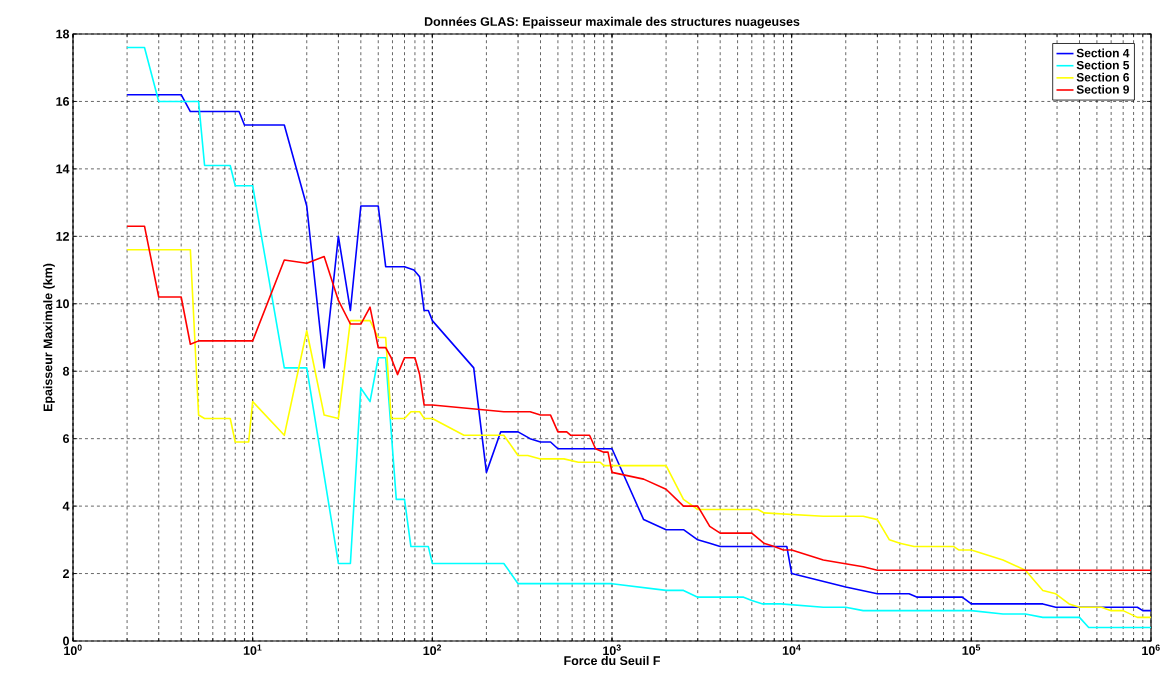 Image resolution: width=1173 pixels, height=697 pixels. I want to click on y-tick-label: 8, so click(66, 371).